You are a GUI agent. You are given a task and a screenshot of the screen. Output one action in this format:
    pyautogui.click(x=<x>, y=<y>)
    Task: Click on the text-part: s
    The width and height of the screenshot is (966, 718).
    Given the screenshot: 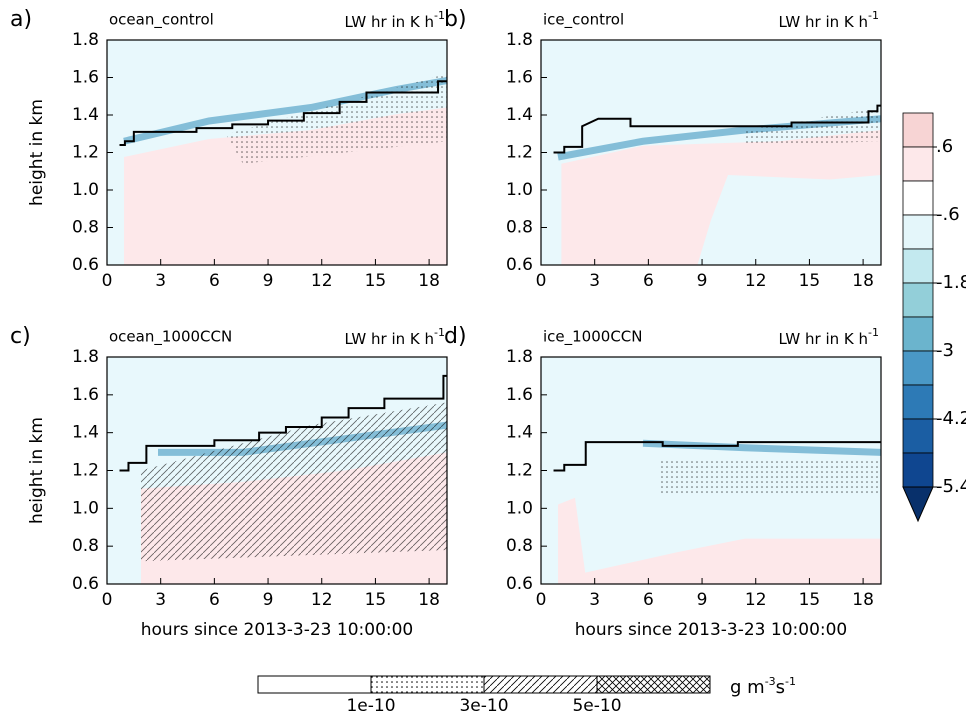 What is the action you would take?
    pyautogui.click(x=780, y=687)
    